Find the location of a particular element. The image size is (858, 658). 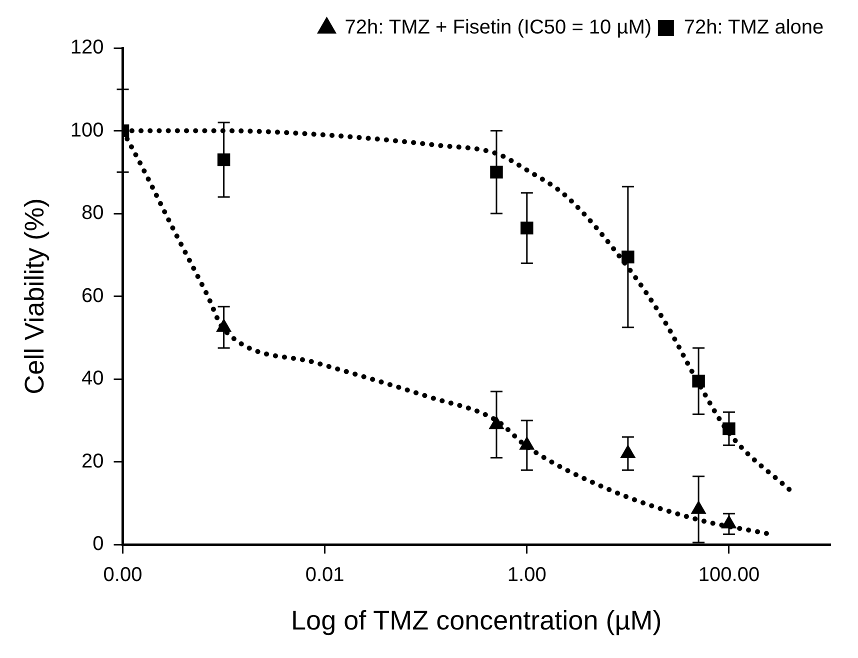

y-tick-label: 120 is located at coordinates (87, 47).